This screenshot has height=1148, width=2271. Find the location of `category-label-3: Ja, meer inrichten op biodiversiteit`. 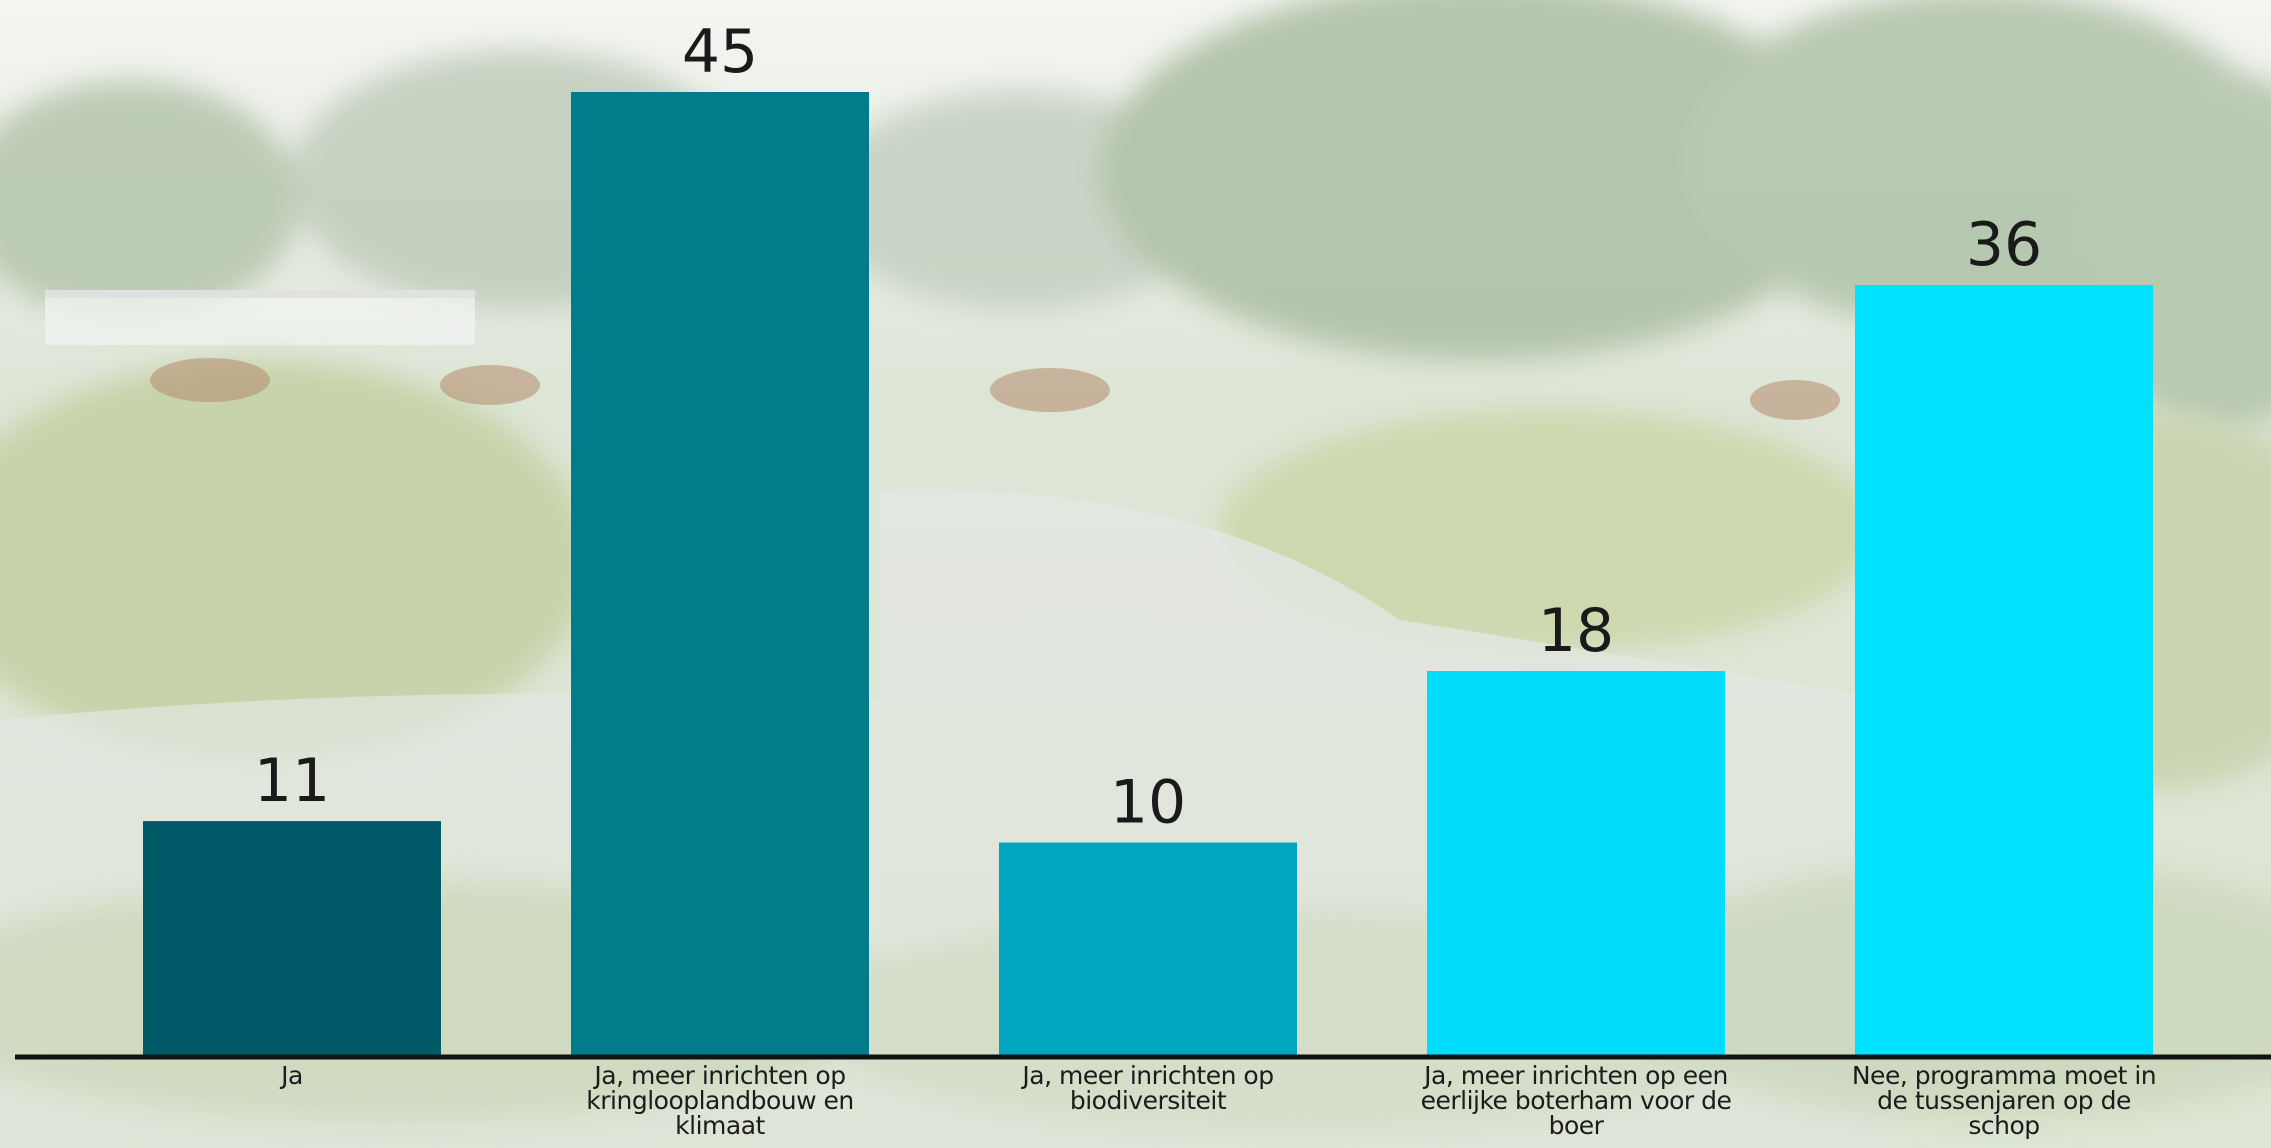

category-label-3: Ja, meer inrichten op biodiversiteit is located at coordinates (1148, 1088).